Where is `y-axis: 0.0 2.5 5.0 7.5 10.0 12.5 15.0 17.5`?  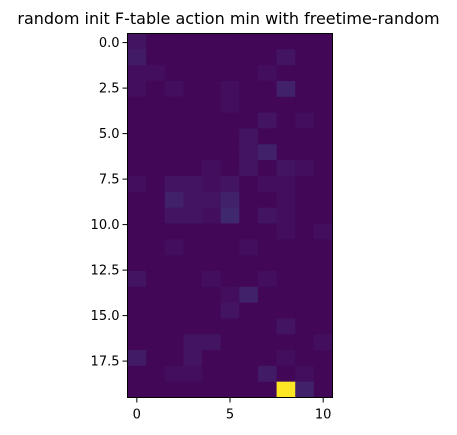
y-axis: 0.0 2.5 5.0 7.5 10.0 12.5 15.0 17.5 is located at coordinates (109, 203).